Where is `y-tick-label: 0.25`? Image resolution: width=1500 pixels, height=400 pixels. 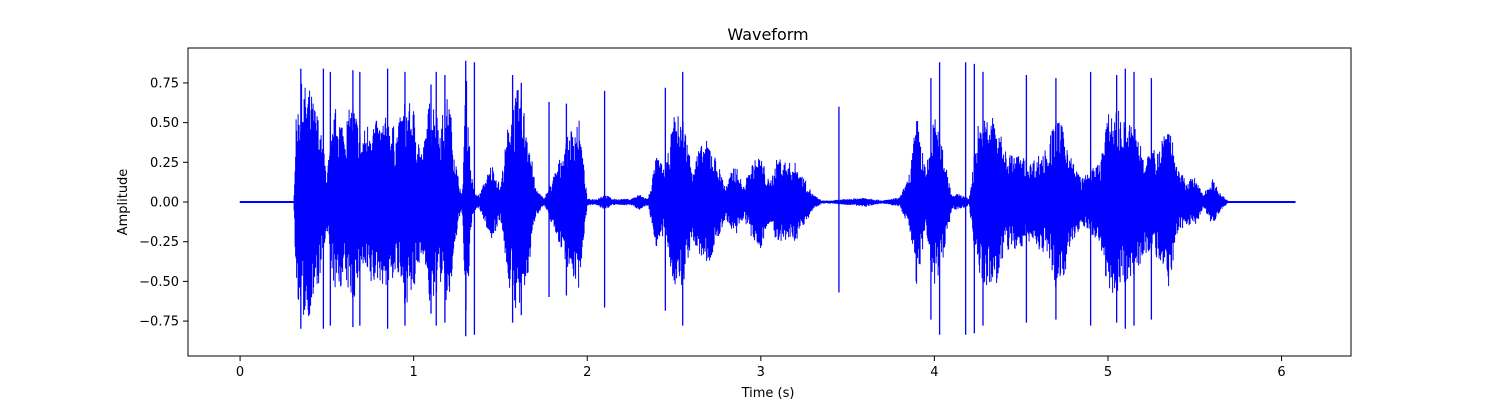 y-tick-label: 0.25 is located at coordinates (164, 163).